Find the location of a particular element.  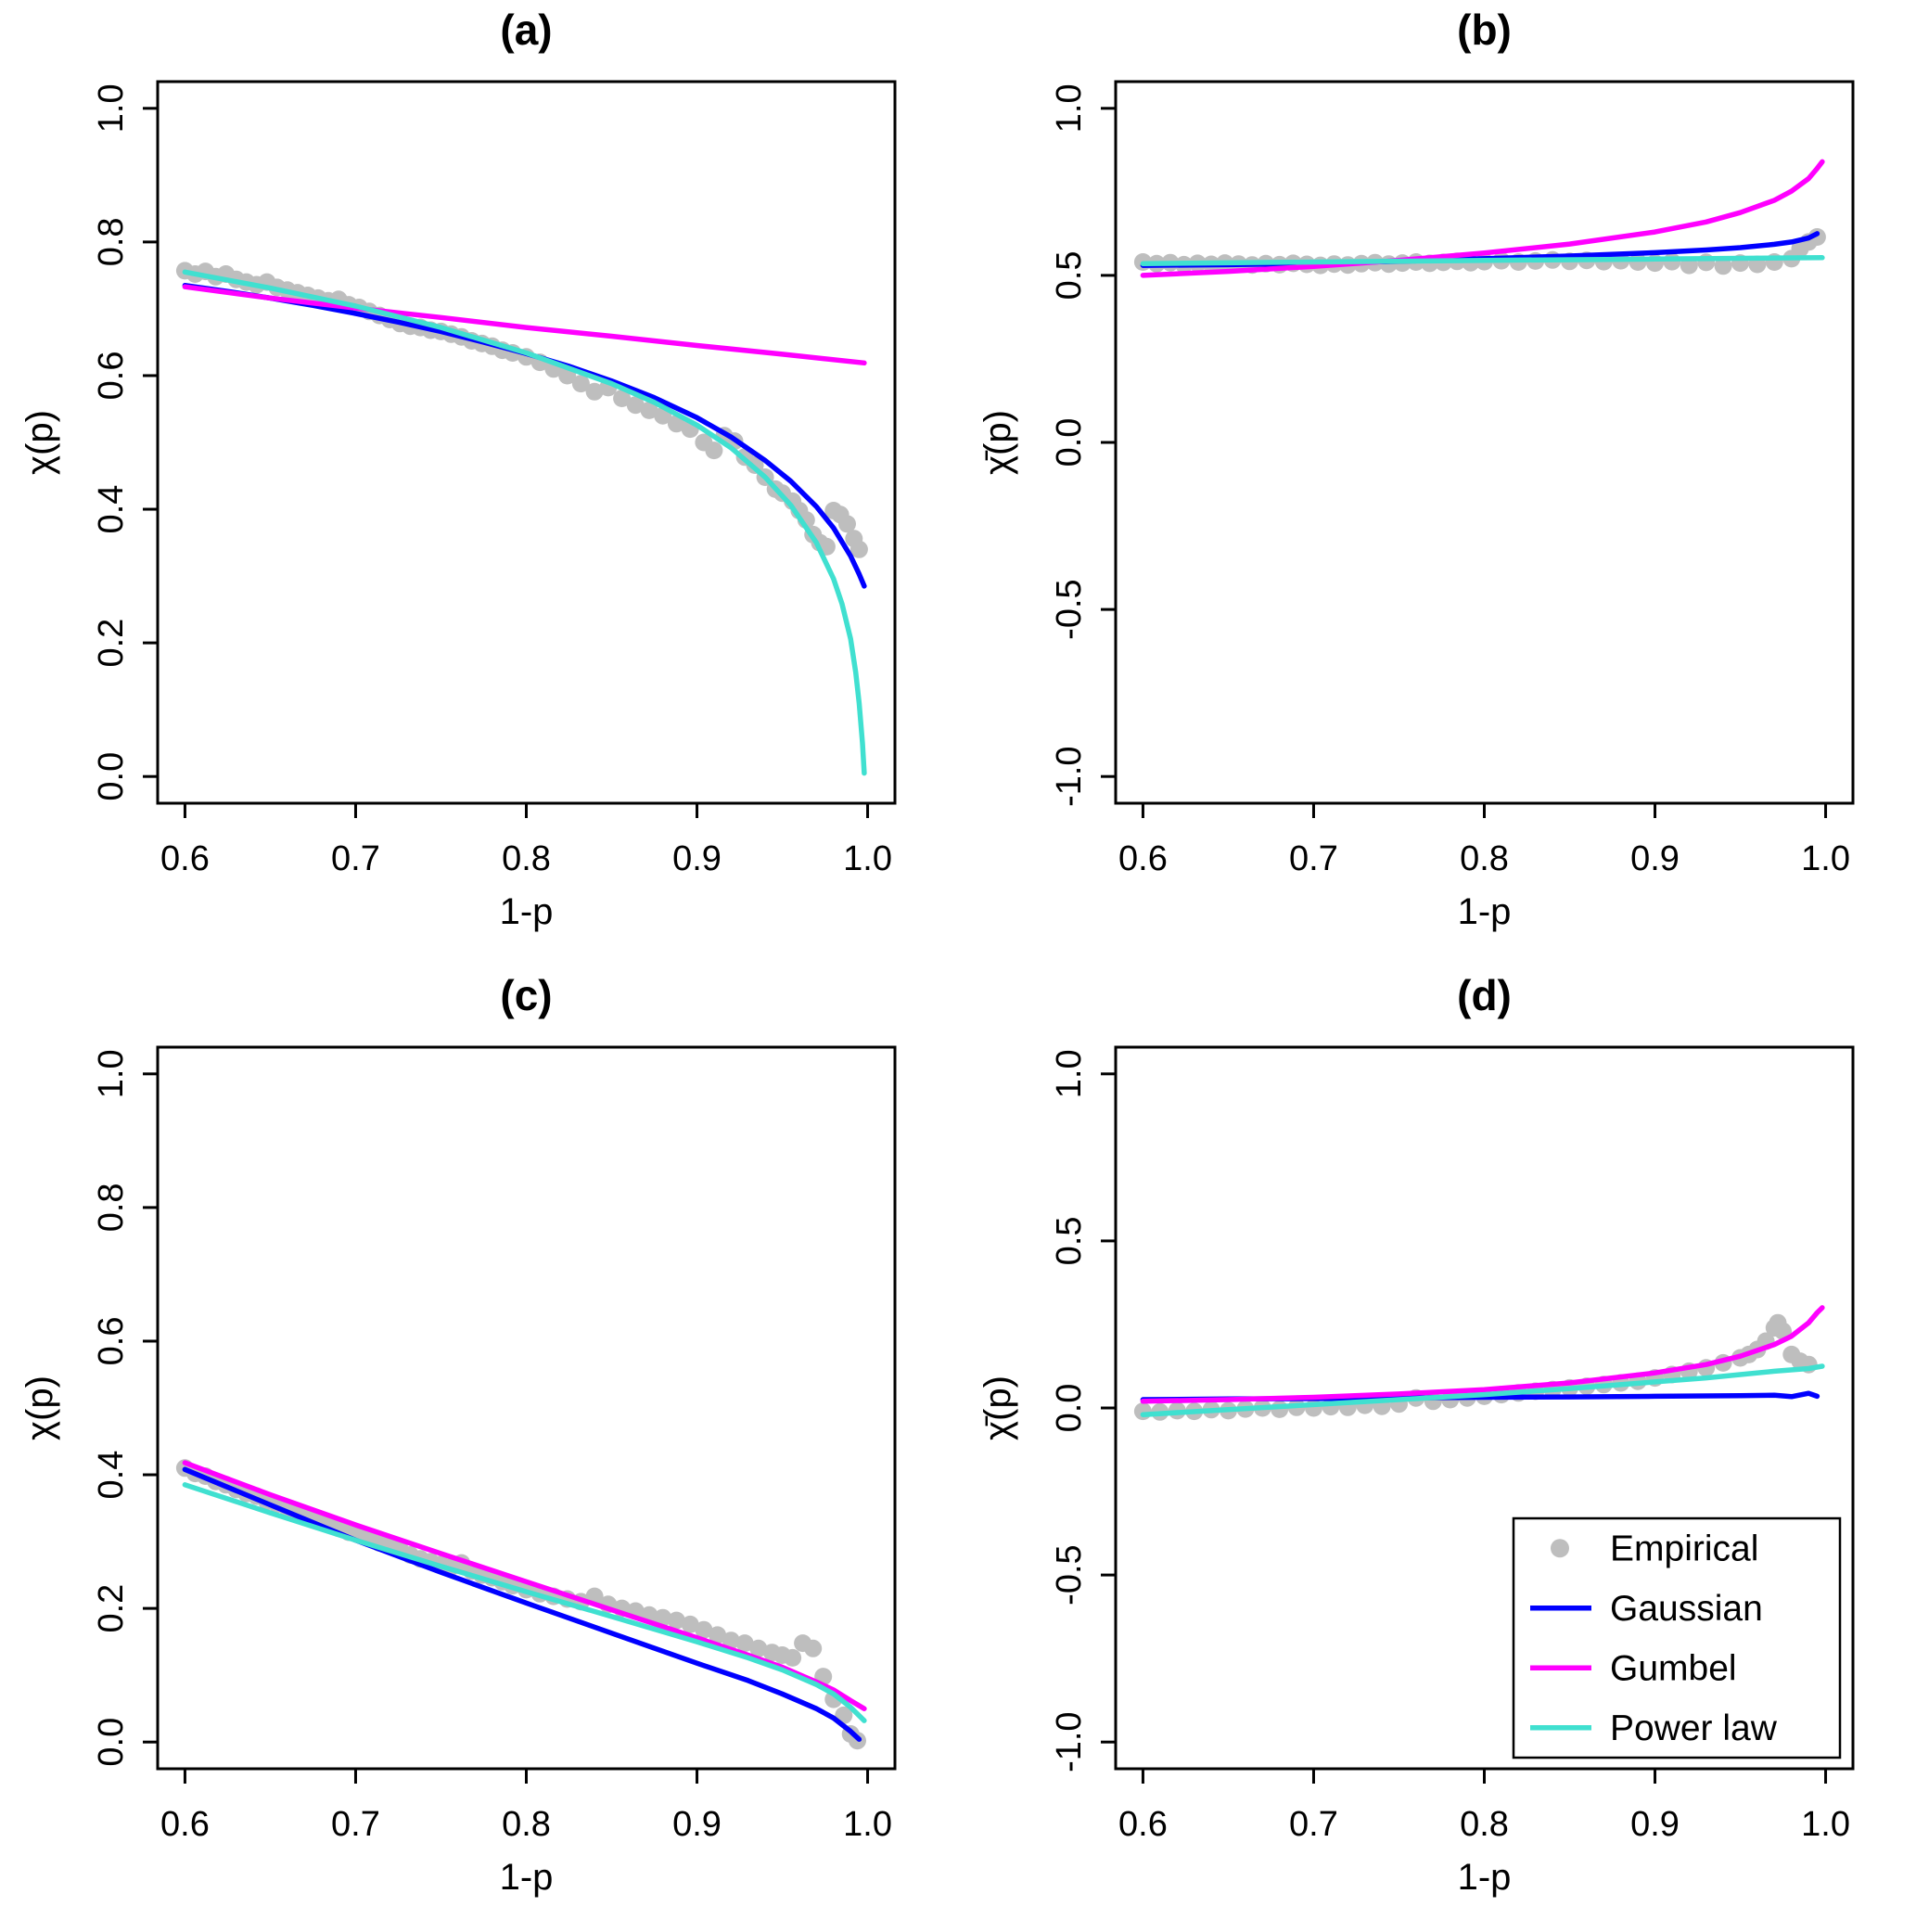

legend-label: Empirical is located at coordinates (1684, 1548).